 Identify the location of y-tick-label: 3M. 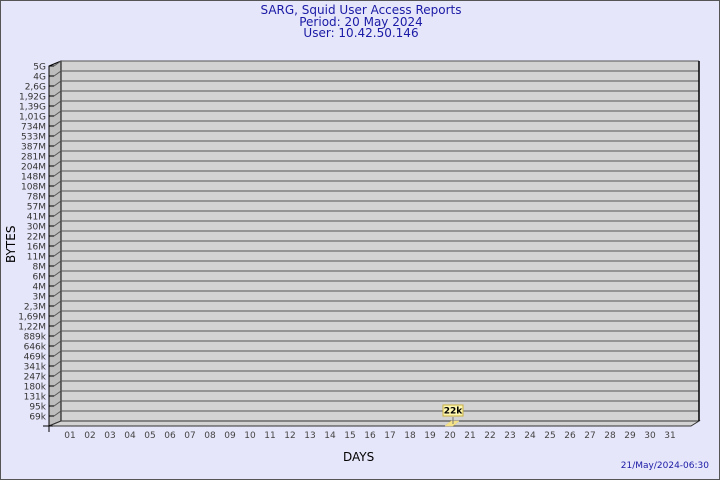
(40, 298).